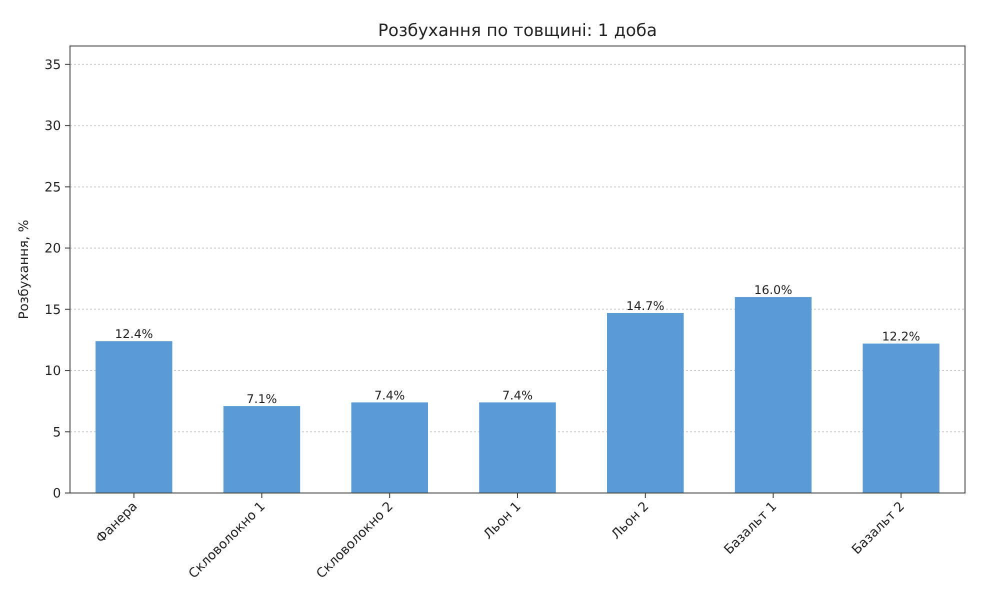  What do you see at coordinates (52, 126) in the screenshot?
I see `y-tick-label: 30` at bounding box center [52, 126].